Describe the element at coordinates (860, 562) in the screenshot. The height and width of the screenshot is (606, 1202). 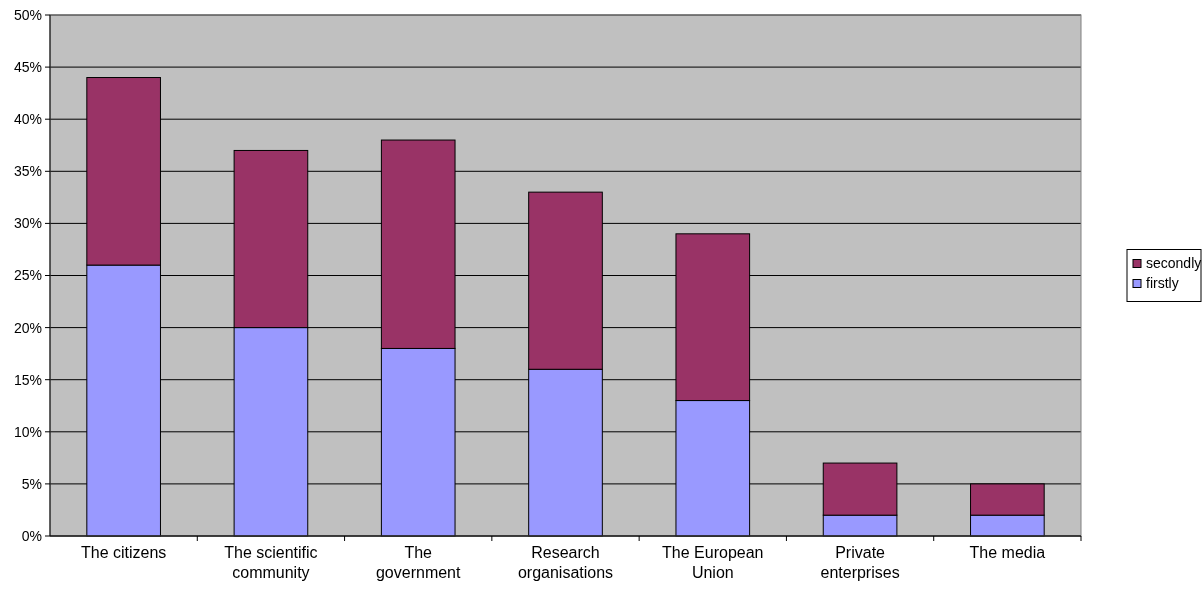
I see `x-tick-label: Private enterprises` at that location.